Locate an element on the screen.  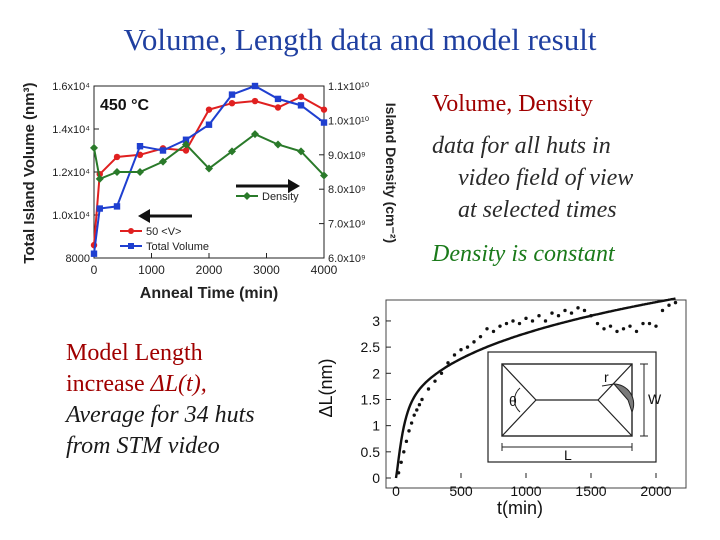
y-tick-label: 2.5 is located at coordinates (371, 347).